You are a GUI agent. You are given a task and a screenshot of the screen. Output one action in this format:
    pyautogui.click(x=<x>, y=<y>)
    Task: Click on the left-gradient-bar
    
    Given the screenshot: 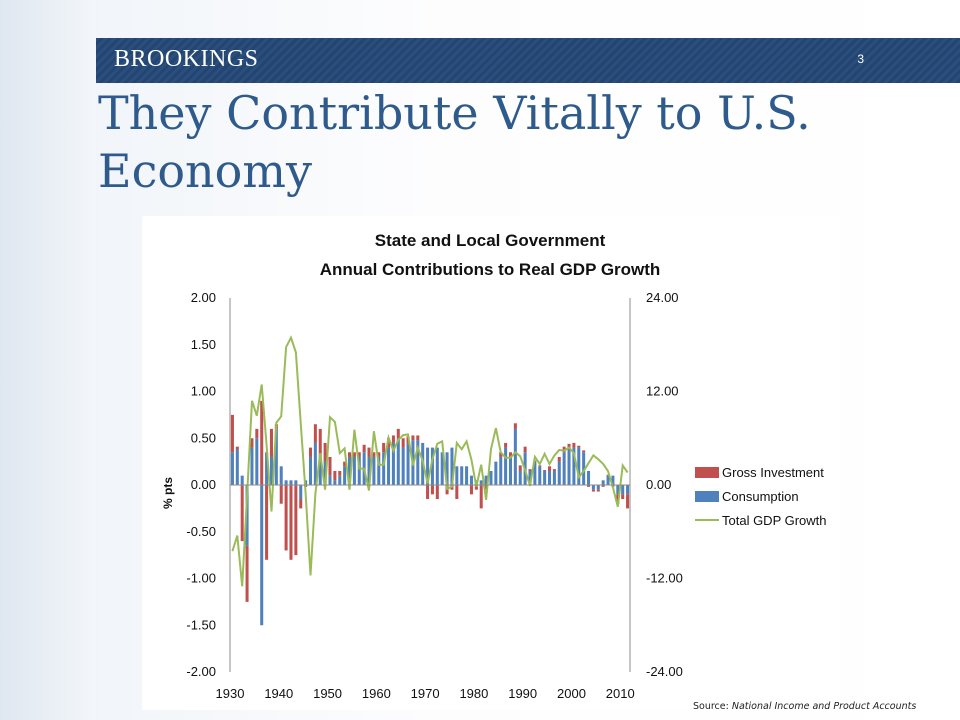 What is the action you would take?
    pyautogui.click(x=48, y=360)
    